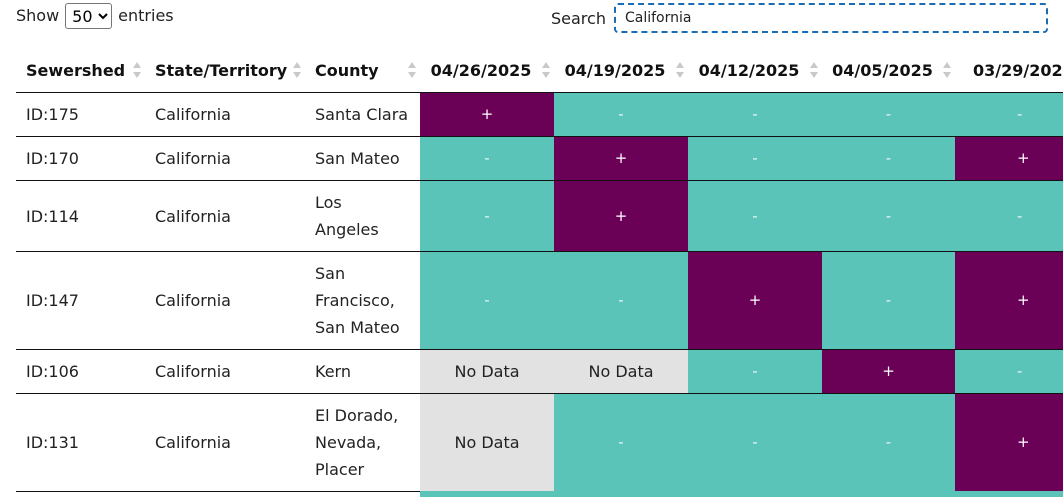 The width and height of the screenshot is (1063, 497). I want to click on table-row: ID:114 California Los Angeles - + - - -, so click(539, 216).